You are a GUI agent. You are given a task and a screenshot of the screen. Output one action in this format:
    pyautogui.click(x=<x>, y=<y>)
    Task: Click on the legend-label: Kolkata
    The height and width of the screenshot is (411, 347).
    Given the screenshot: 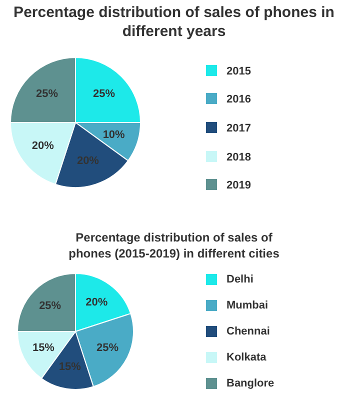 What is the action you would take?
    pyautogui.click(x=247, y=358)
    